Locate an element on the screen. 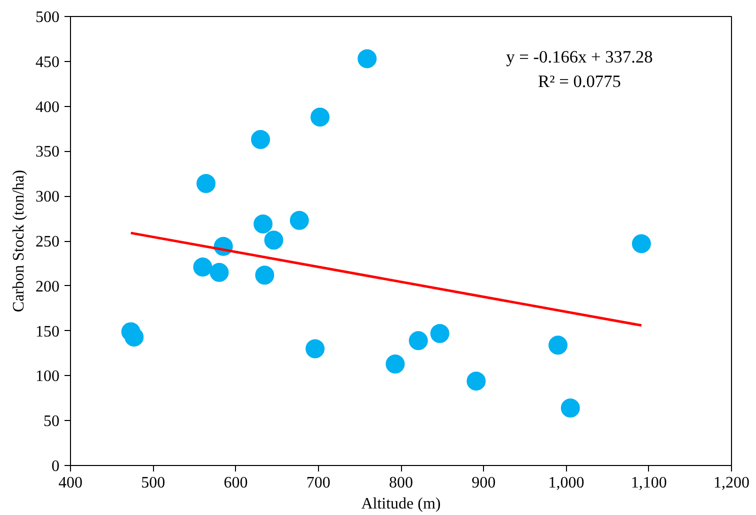  x-tick-label: 1,200 is located at coordinates (732, 483).